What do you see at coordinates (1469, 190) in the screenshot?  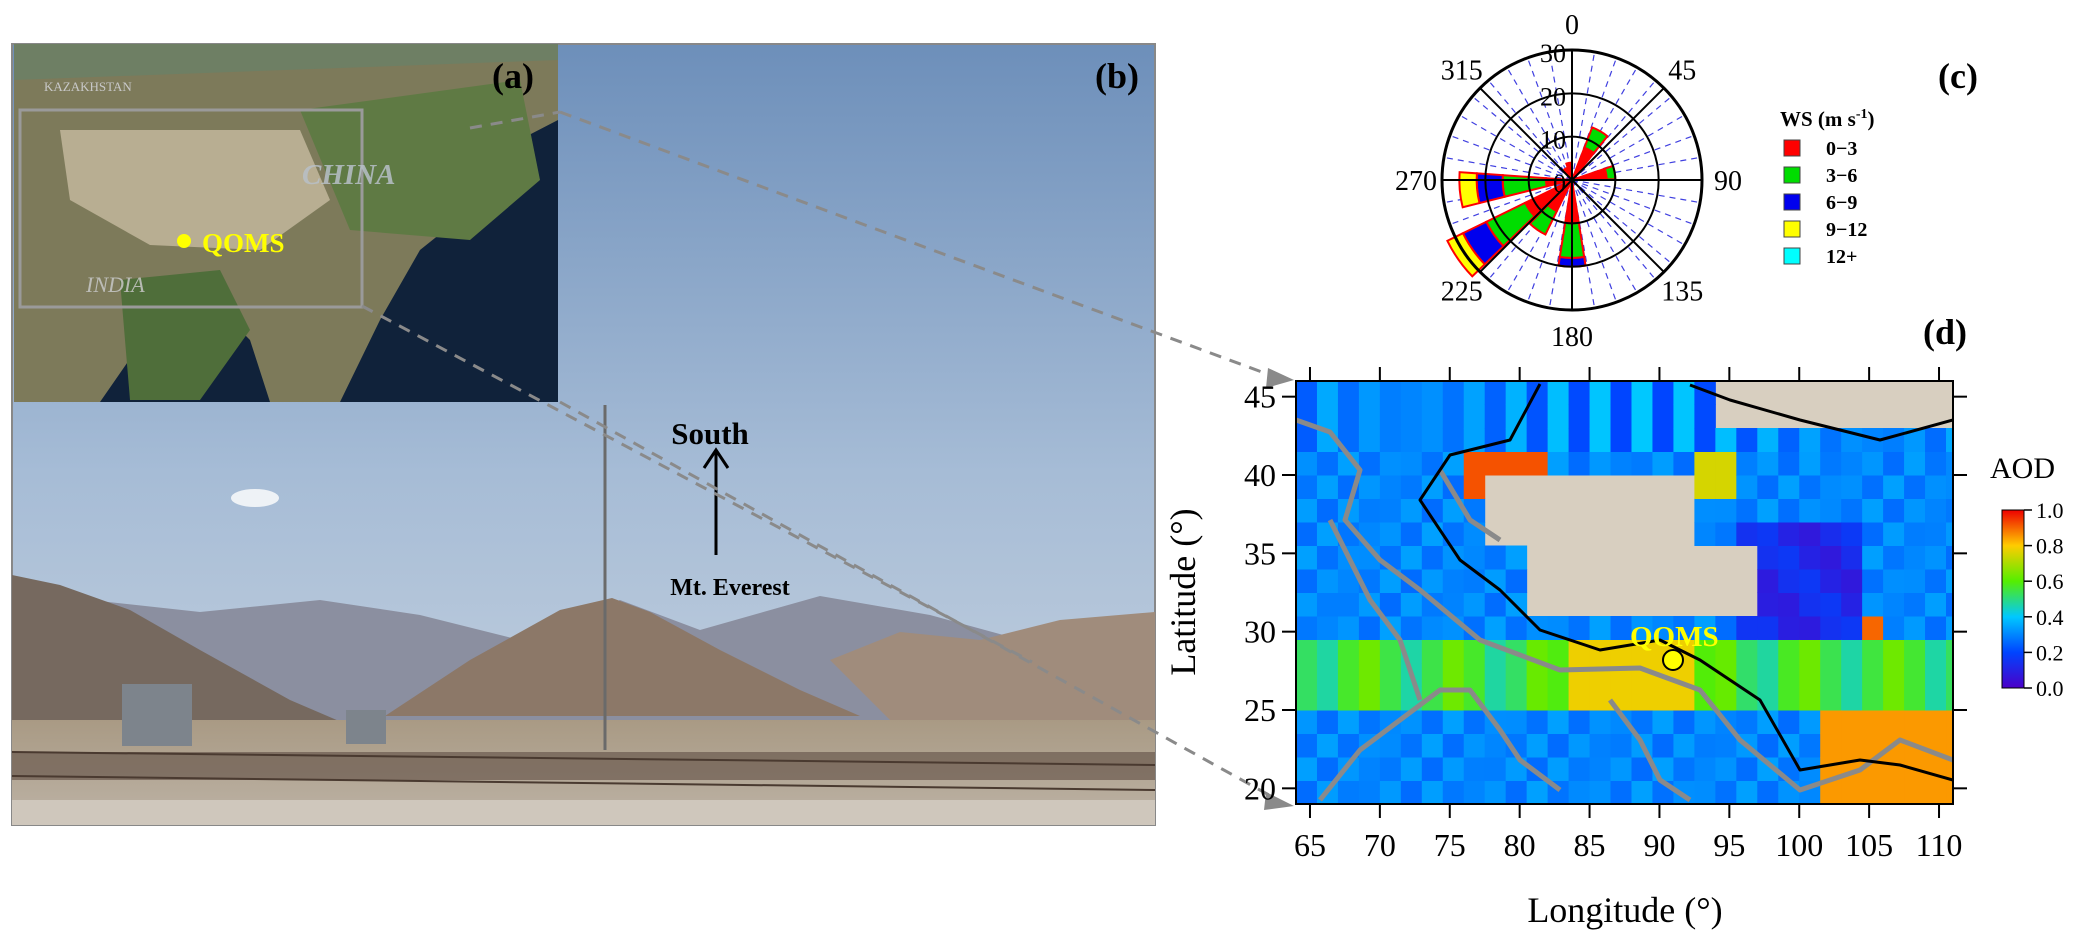 I see `rose-wedge` at bounding box center [1469, 190].